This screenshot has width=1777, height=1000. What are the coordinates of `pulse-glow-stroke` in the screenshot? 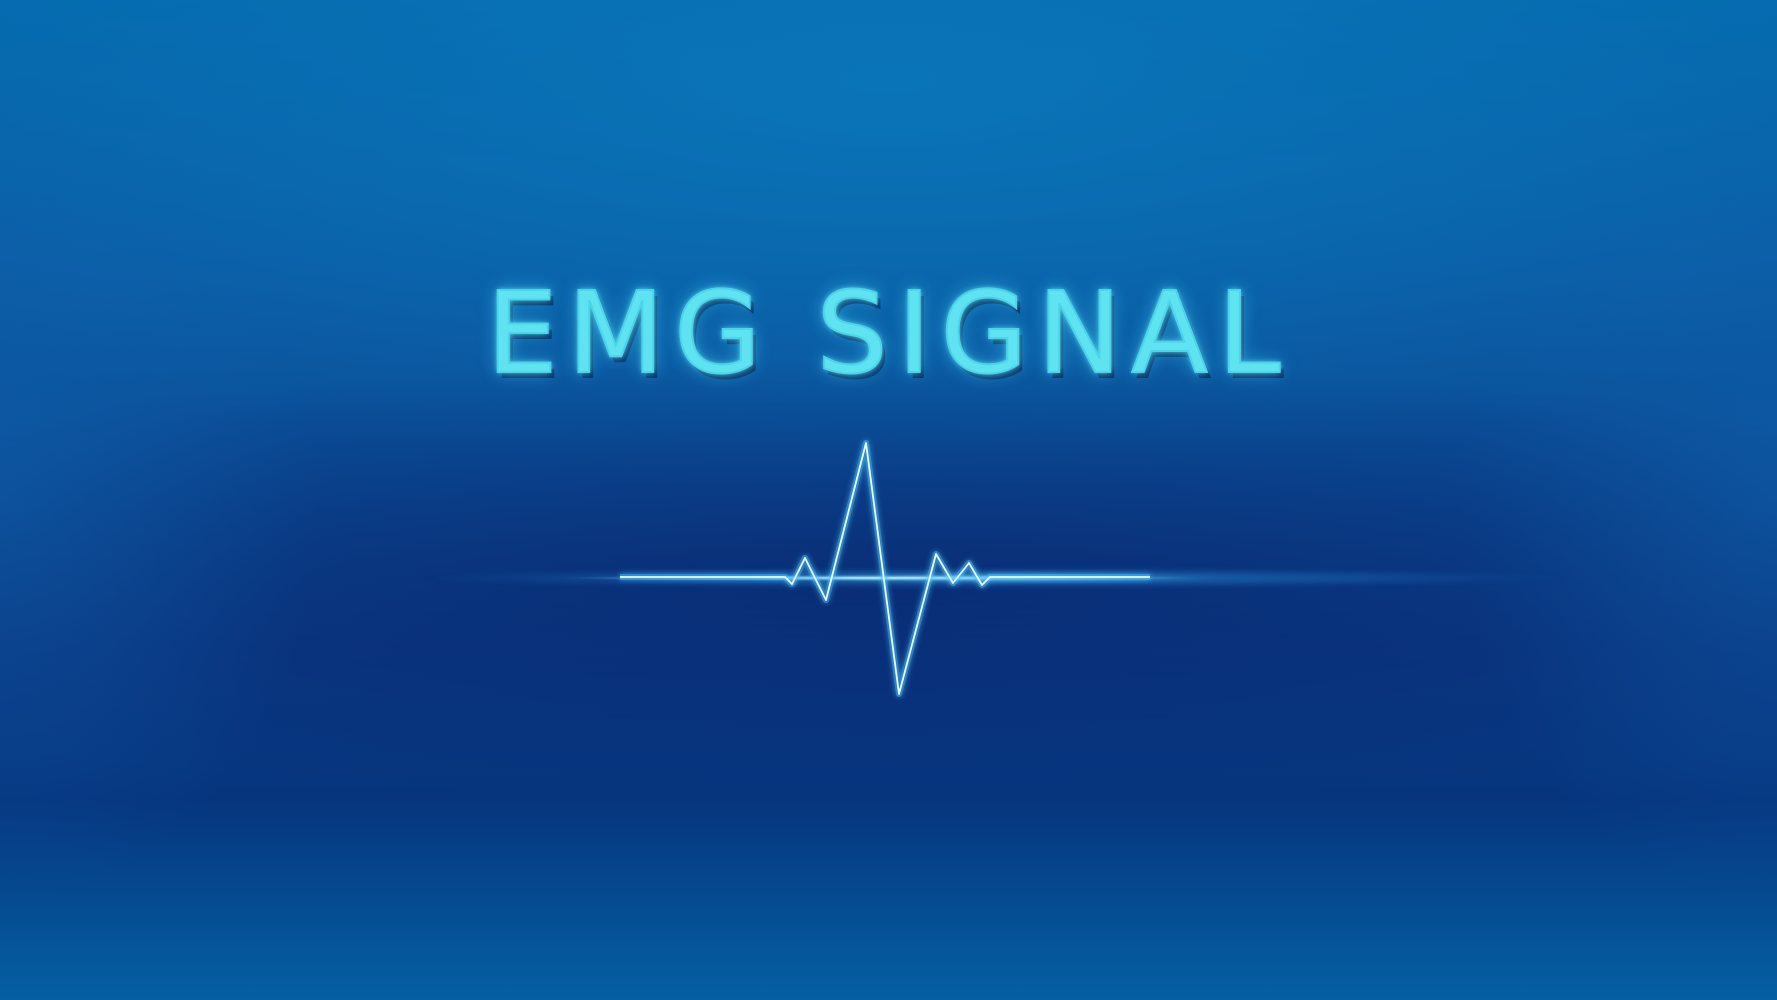 It's located at (885, 568).